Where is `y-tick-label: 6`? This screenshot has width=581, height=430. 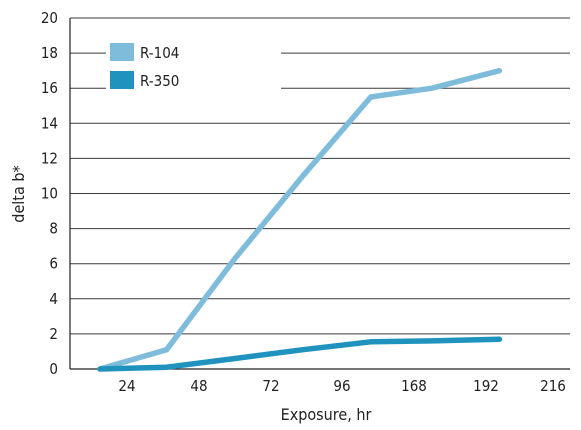
y-tick-label: 6 is located at coordinates (53, 264).